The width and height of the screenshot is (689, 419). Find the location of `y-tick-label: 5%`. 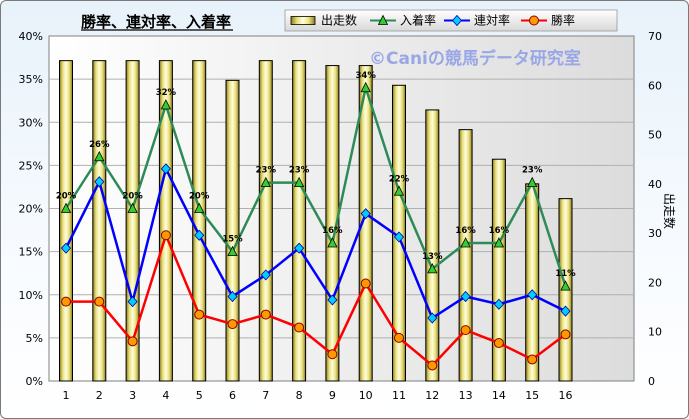

y-tick-label: 5% is located at coordinates (34, 338).